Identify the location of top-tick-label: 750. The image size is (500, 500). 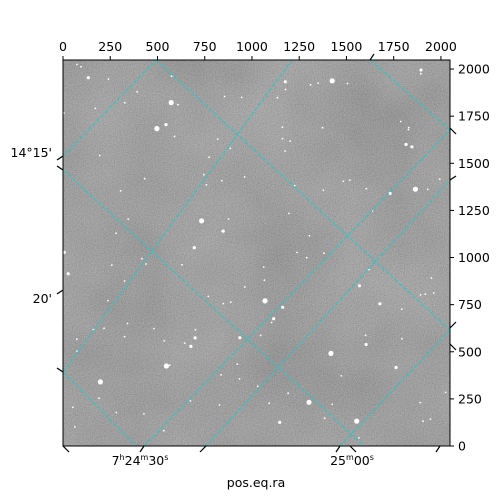
(205, 46).